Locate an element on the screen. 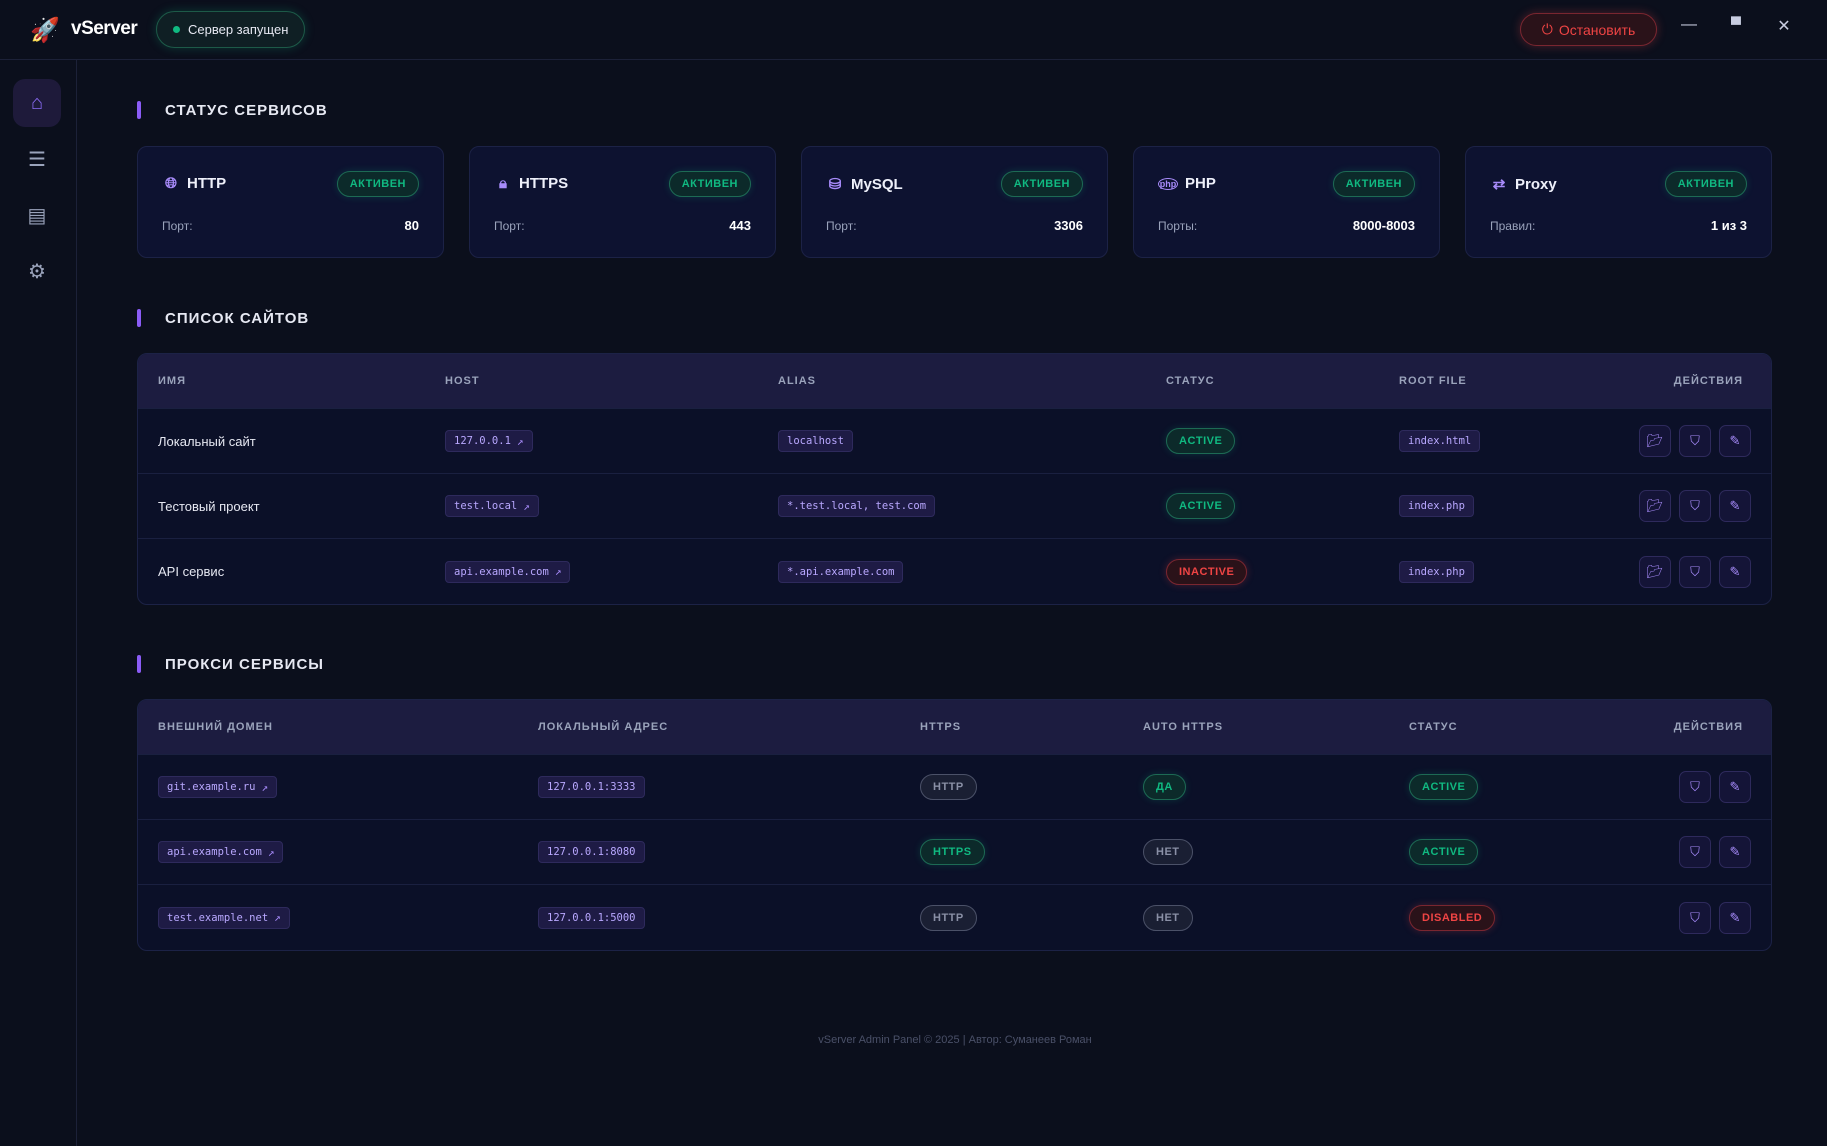 This screenshot has width=1827, height=1146. host-link: test.local ↗ is located at coordinates (492, 506).